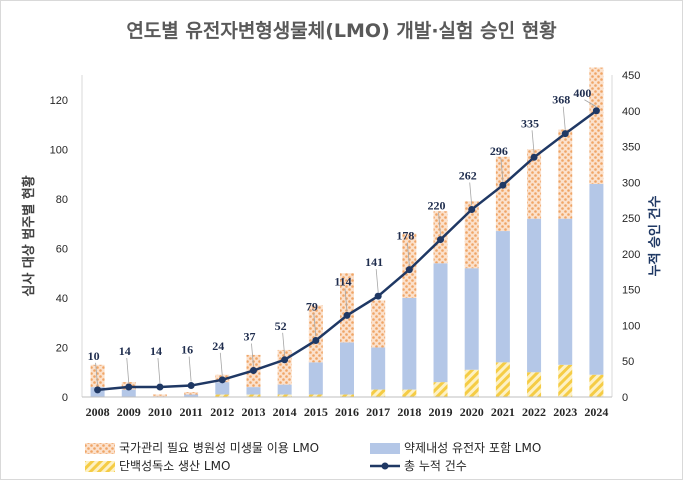 The image size is (683, 480). I want to click on data-label: 335, so click(530, 123).